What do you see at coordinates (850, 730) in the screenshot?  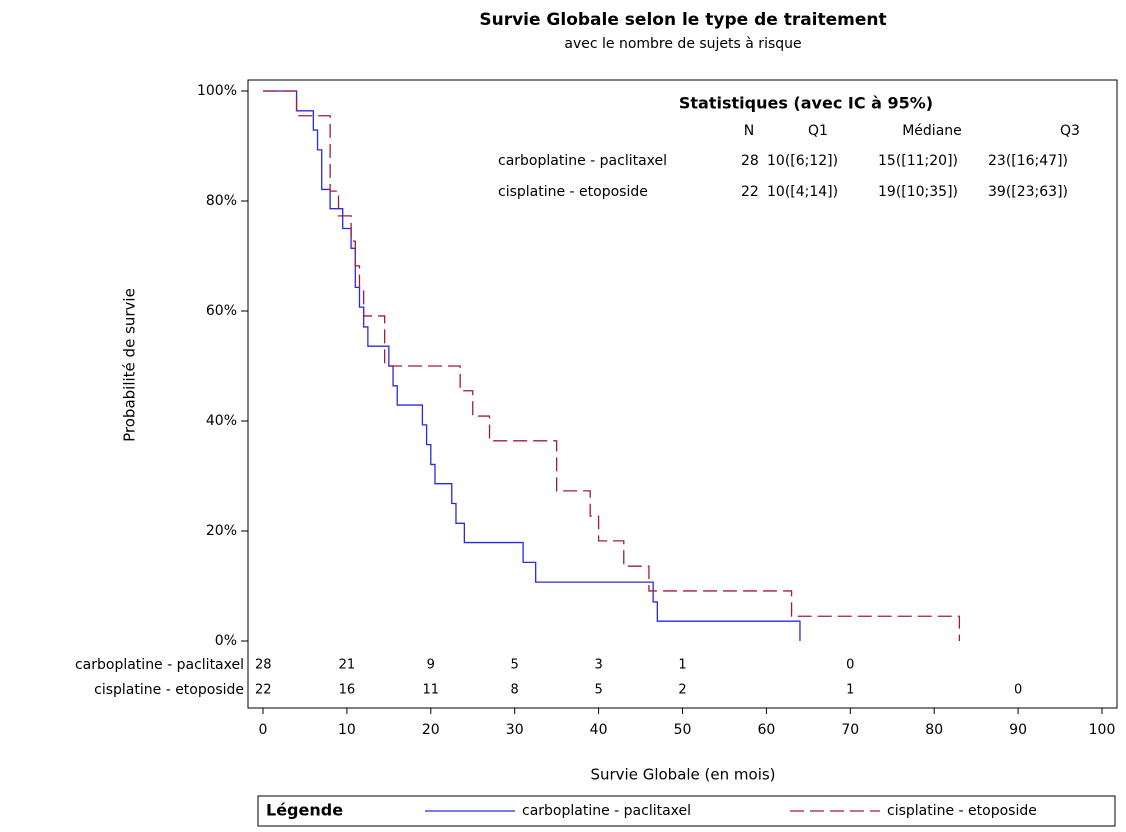 I see `x-tick-label: 70` at bounding box center [850, 730].